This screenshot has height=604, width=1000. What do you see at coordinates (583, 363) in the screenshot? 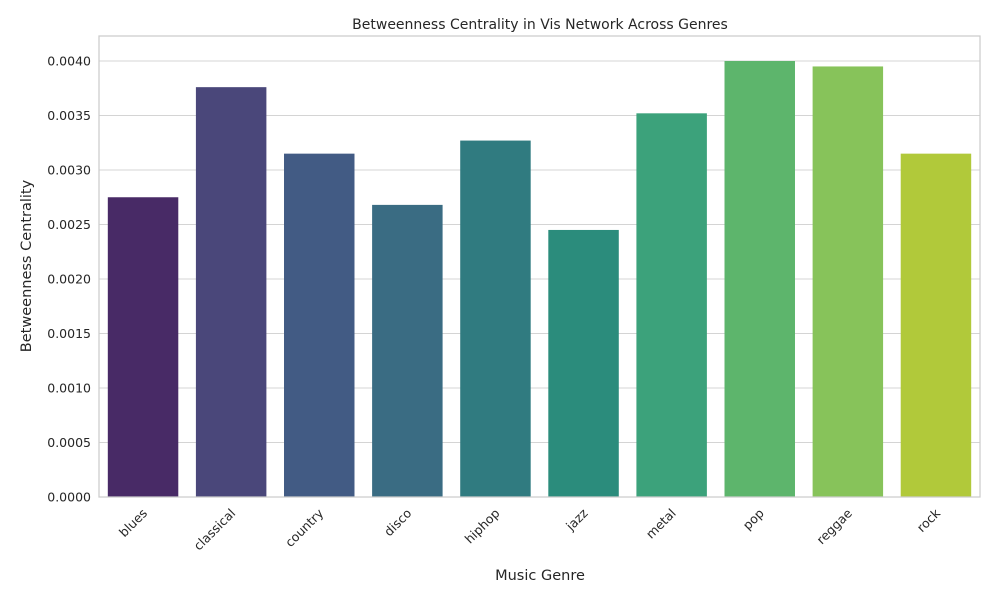
I see `bar-jazz` at bounding box center [583, 363].